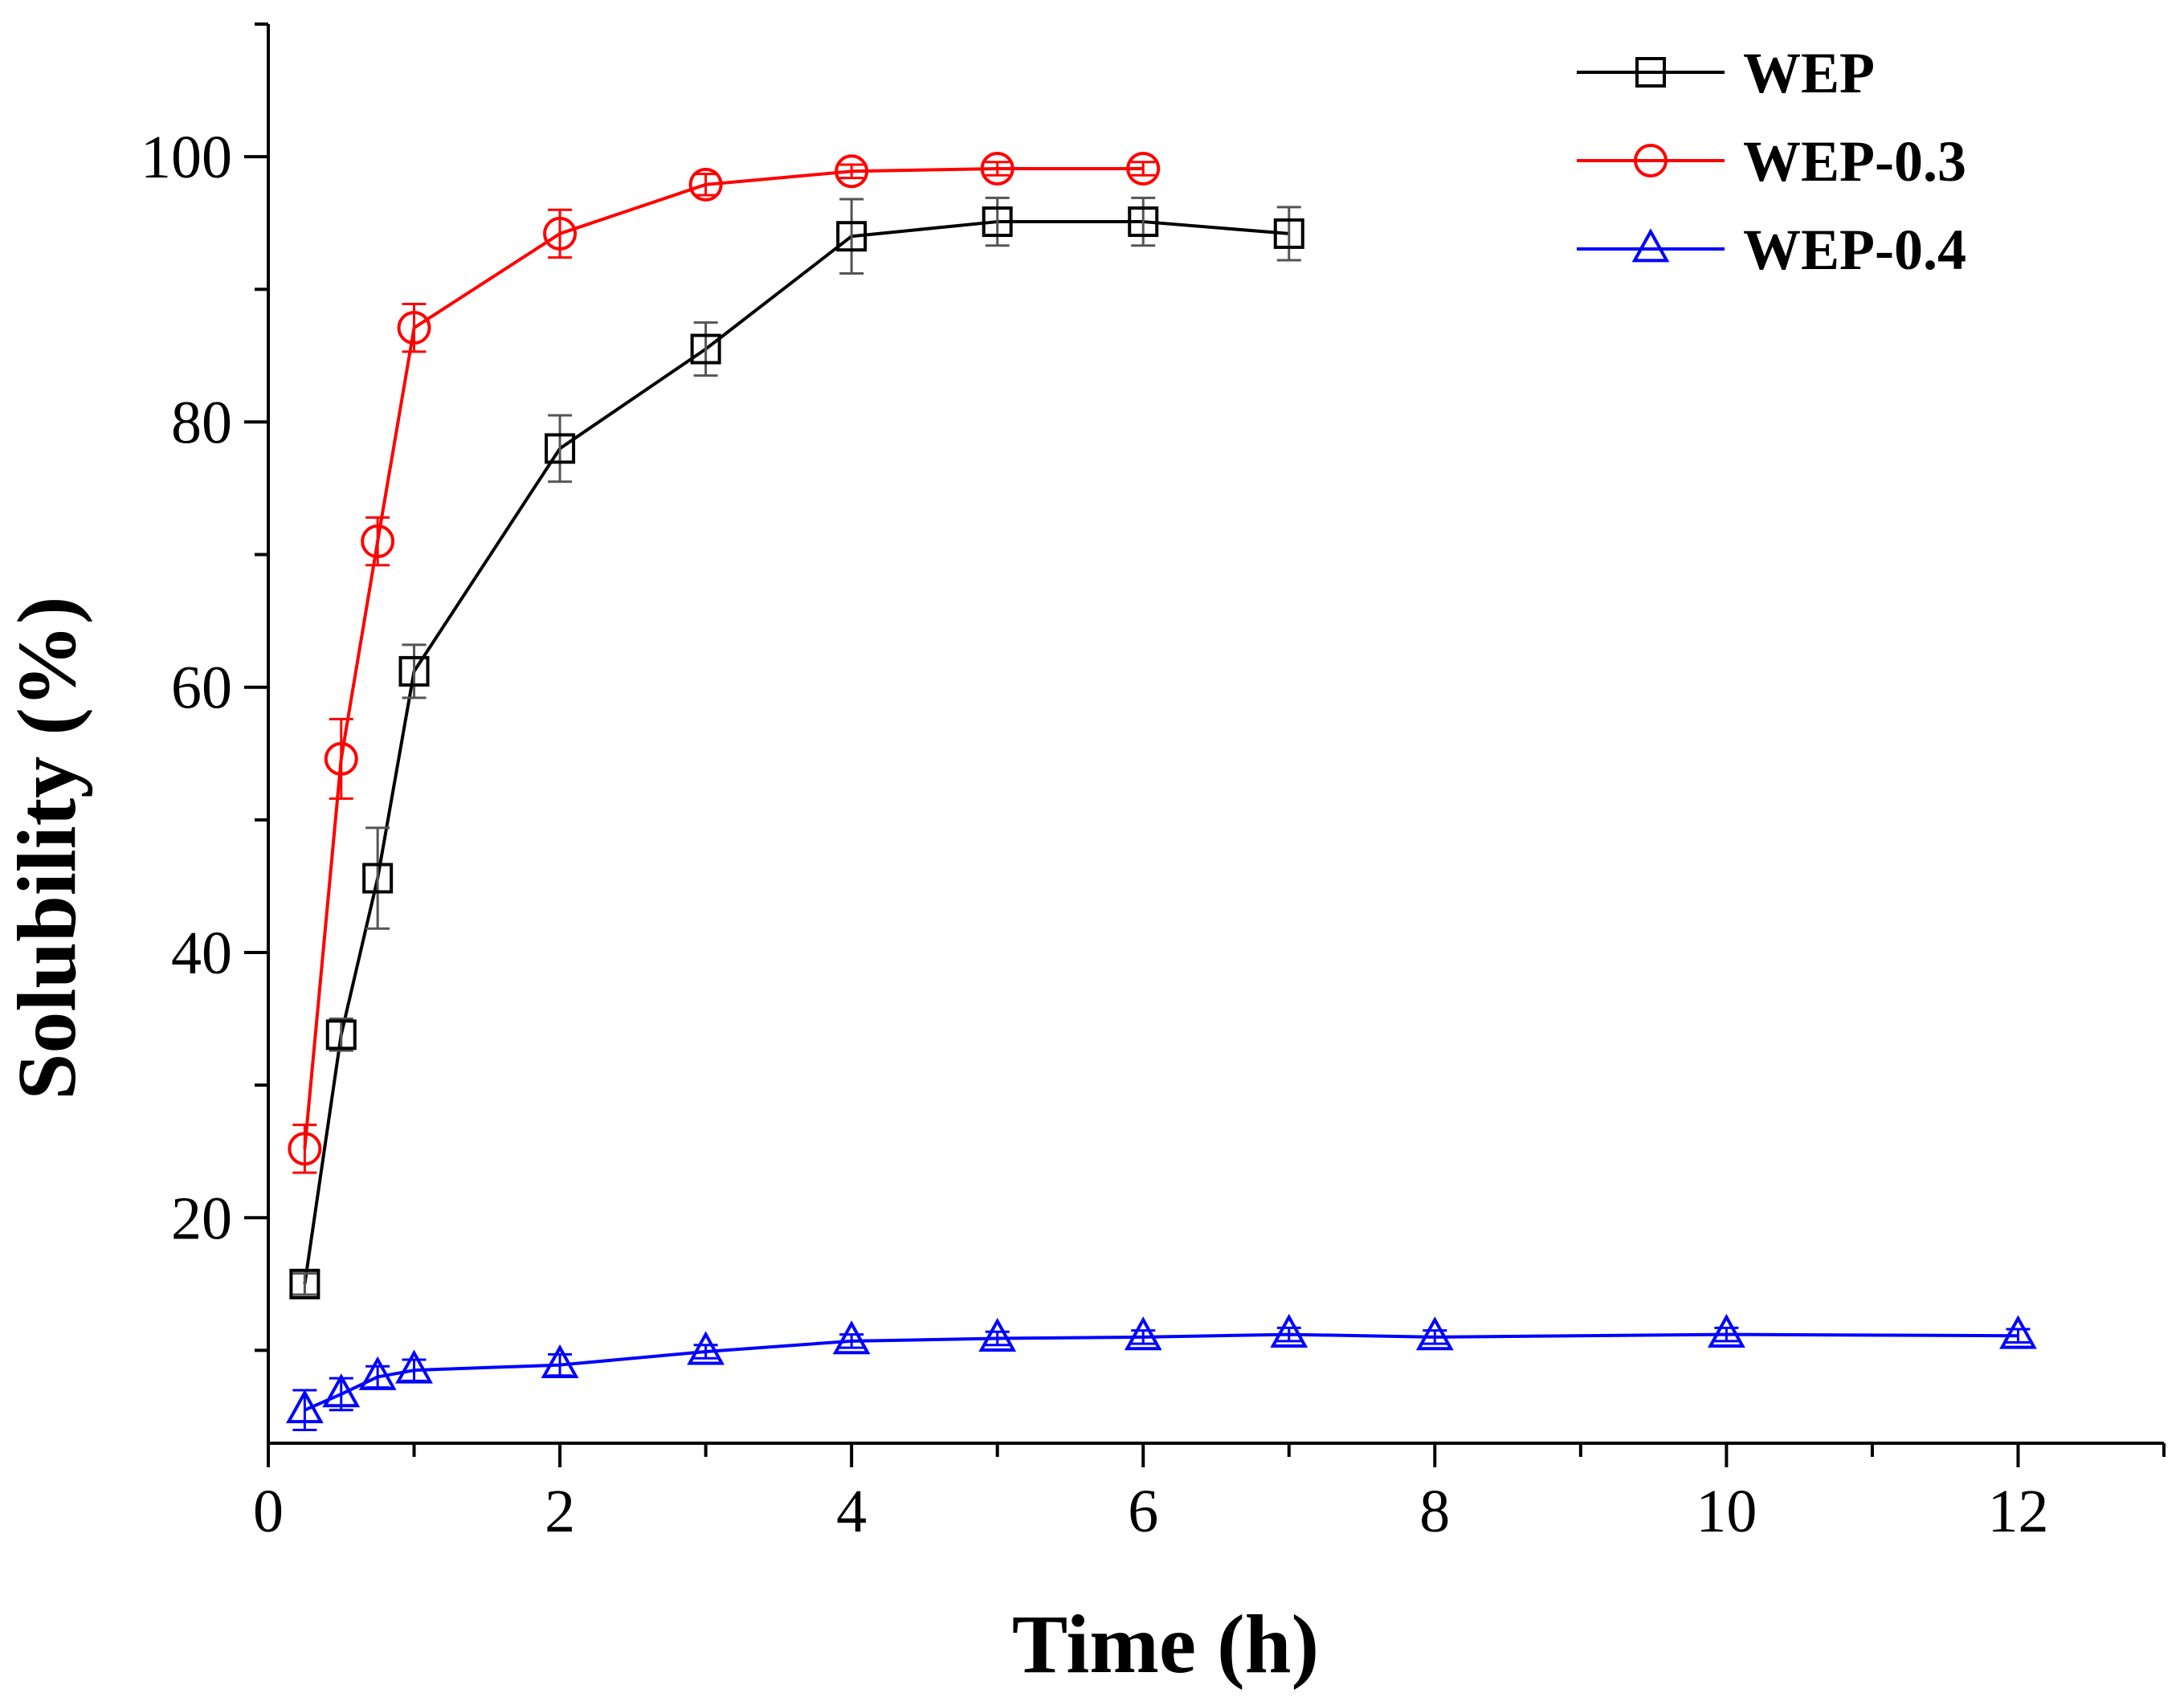 This screenshot has height=1701, width=2184. What do you see at coordinates (1726, 1512) in the screenshot?
I see `x-tick-label: 10` at bounding box center [1726, 1512].